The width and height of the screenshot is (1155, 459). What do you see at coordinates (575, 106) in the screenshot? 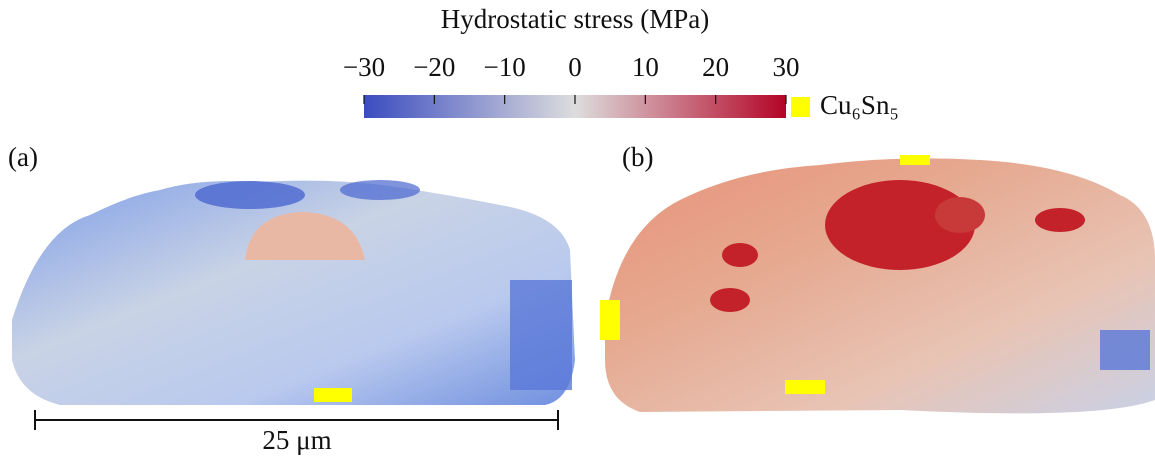
I see `colorbar` at bounding box center [575, 106].